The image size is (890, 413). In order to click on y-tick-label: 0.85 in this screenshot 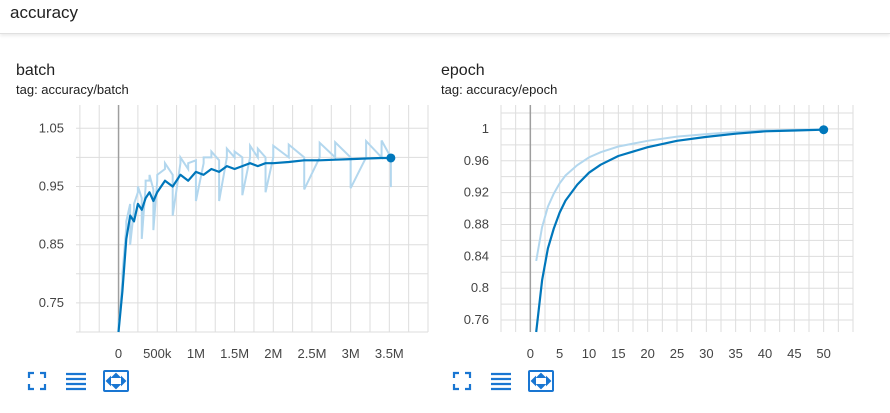, I will do `click(51, 244)`.